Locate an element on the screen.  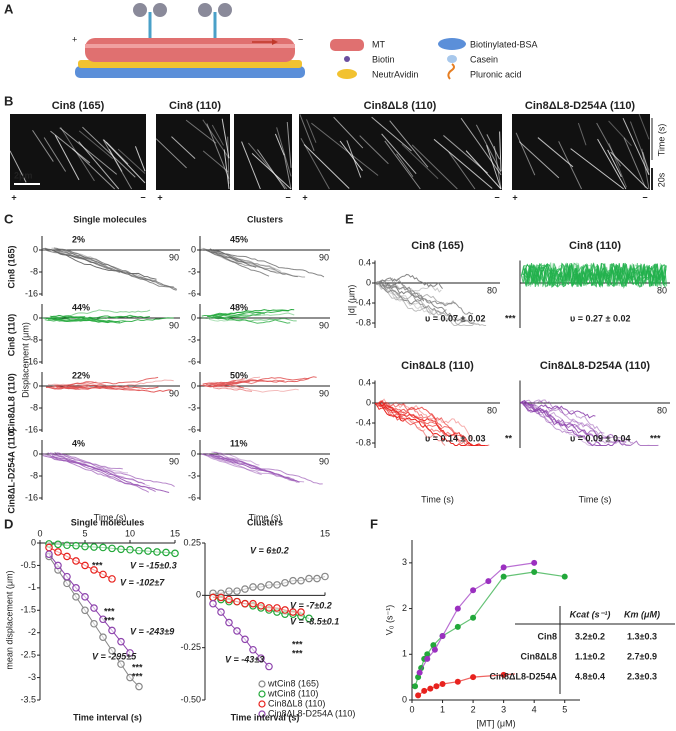
y-tick-label: -2.5 is located at coordinates (28, 655).